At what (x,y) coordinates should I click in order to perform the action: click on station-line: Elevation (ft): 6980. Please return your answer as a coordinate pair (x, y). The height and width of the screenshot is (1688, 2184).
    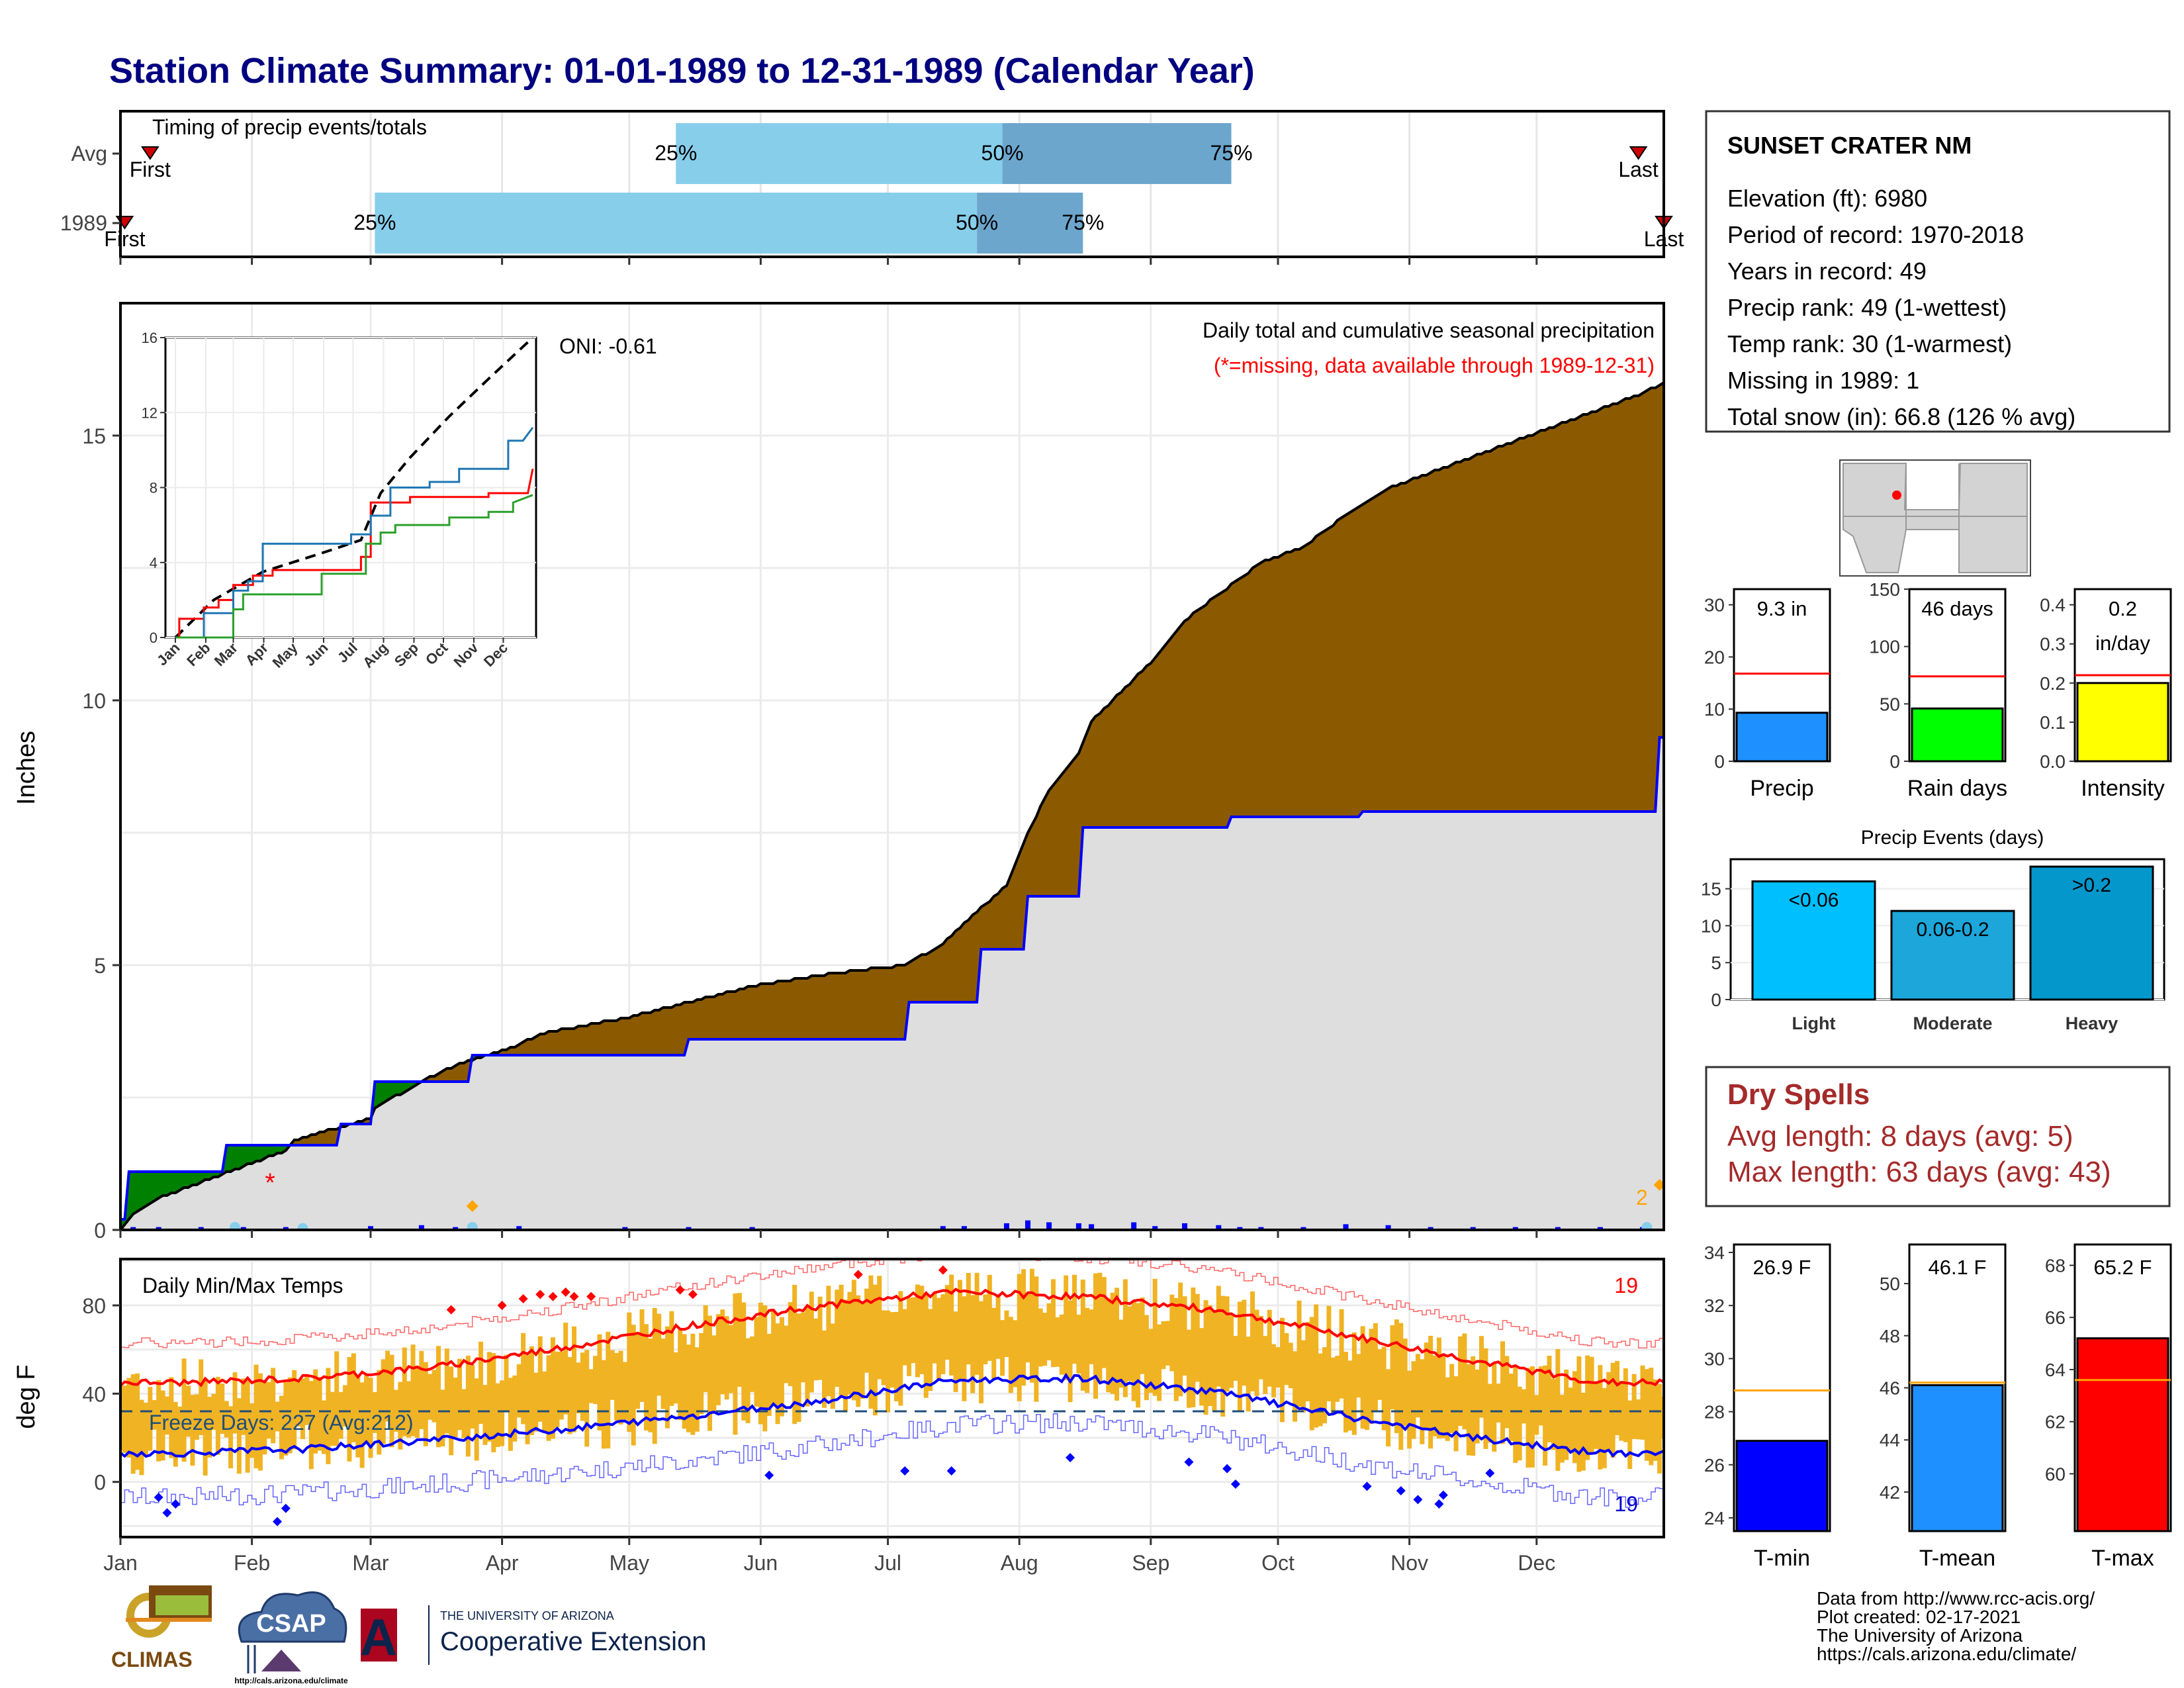
    Looking at the image, I should click on (1827, 198).